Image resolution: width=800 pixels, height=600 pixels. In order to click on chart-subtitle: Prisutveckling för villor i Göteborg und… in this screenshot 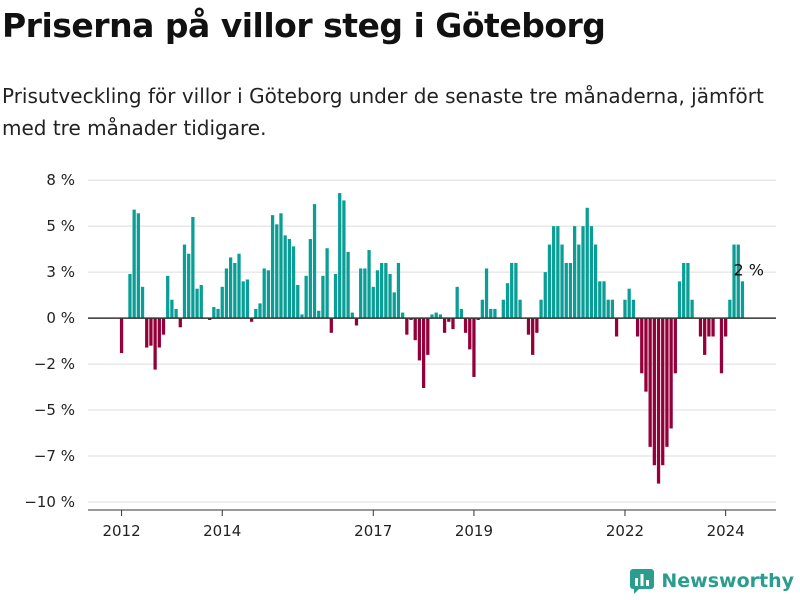, I will do `click(383, 112)`.